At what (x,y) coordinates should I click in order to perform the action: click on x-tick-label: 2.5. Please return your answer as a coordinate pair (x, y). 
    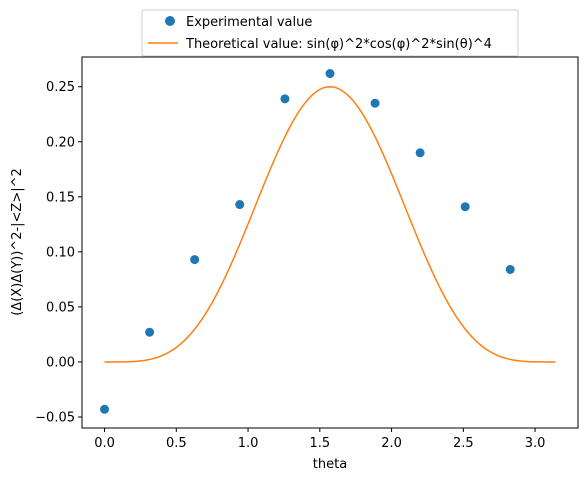
    Looking at the image, I should click on (463, 443).